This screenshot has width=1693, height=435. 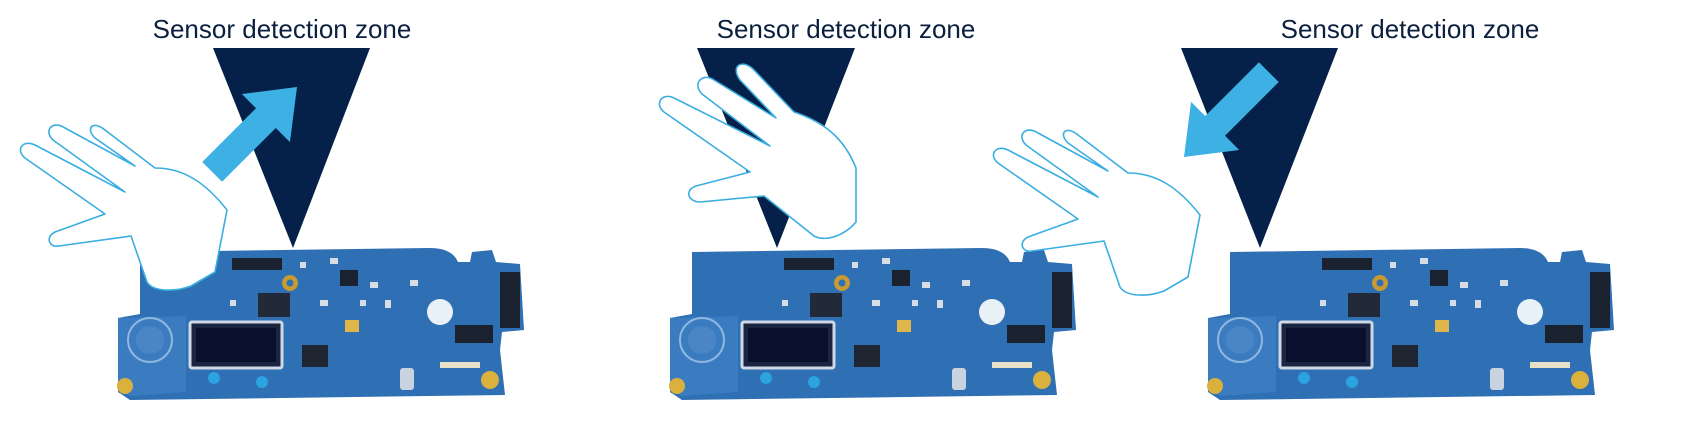 I want to click on detection-zone-cone, so click(x=1259, y=148).